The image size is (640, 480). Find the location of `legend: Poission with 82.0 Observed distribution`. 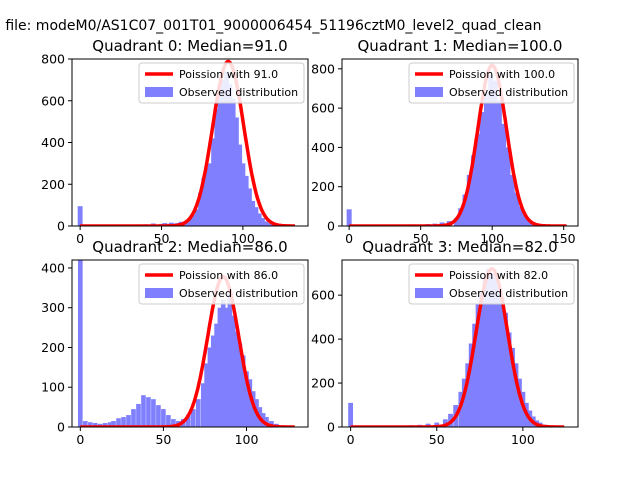

legend: Poission with 82.0 Observed distribution is located at coordinates (491, 284).